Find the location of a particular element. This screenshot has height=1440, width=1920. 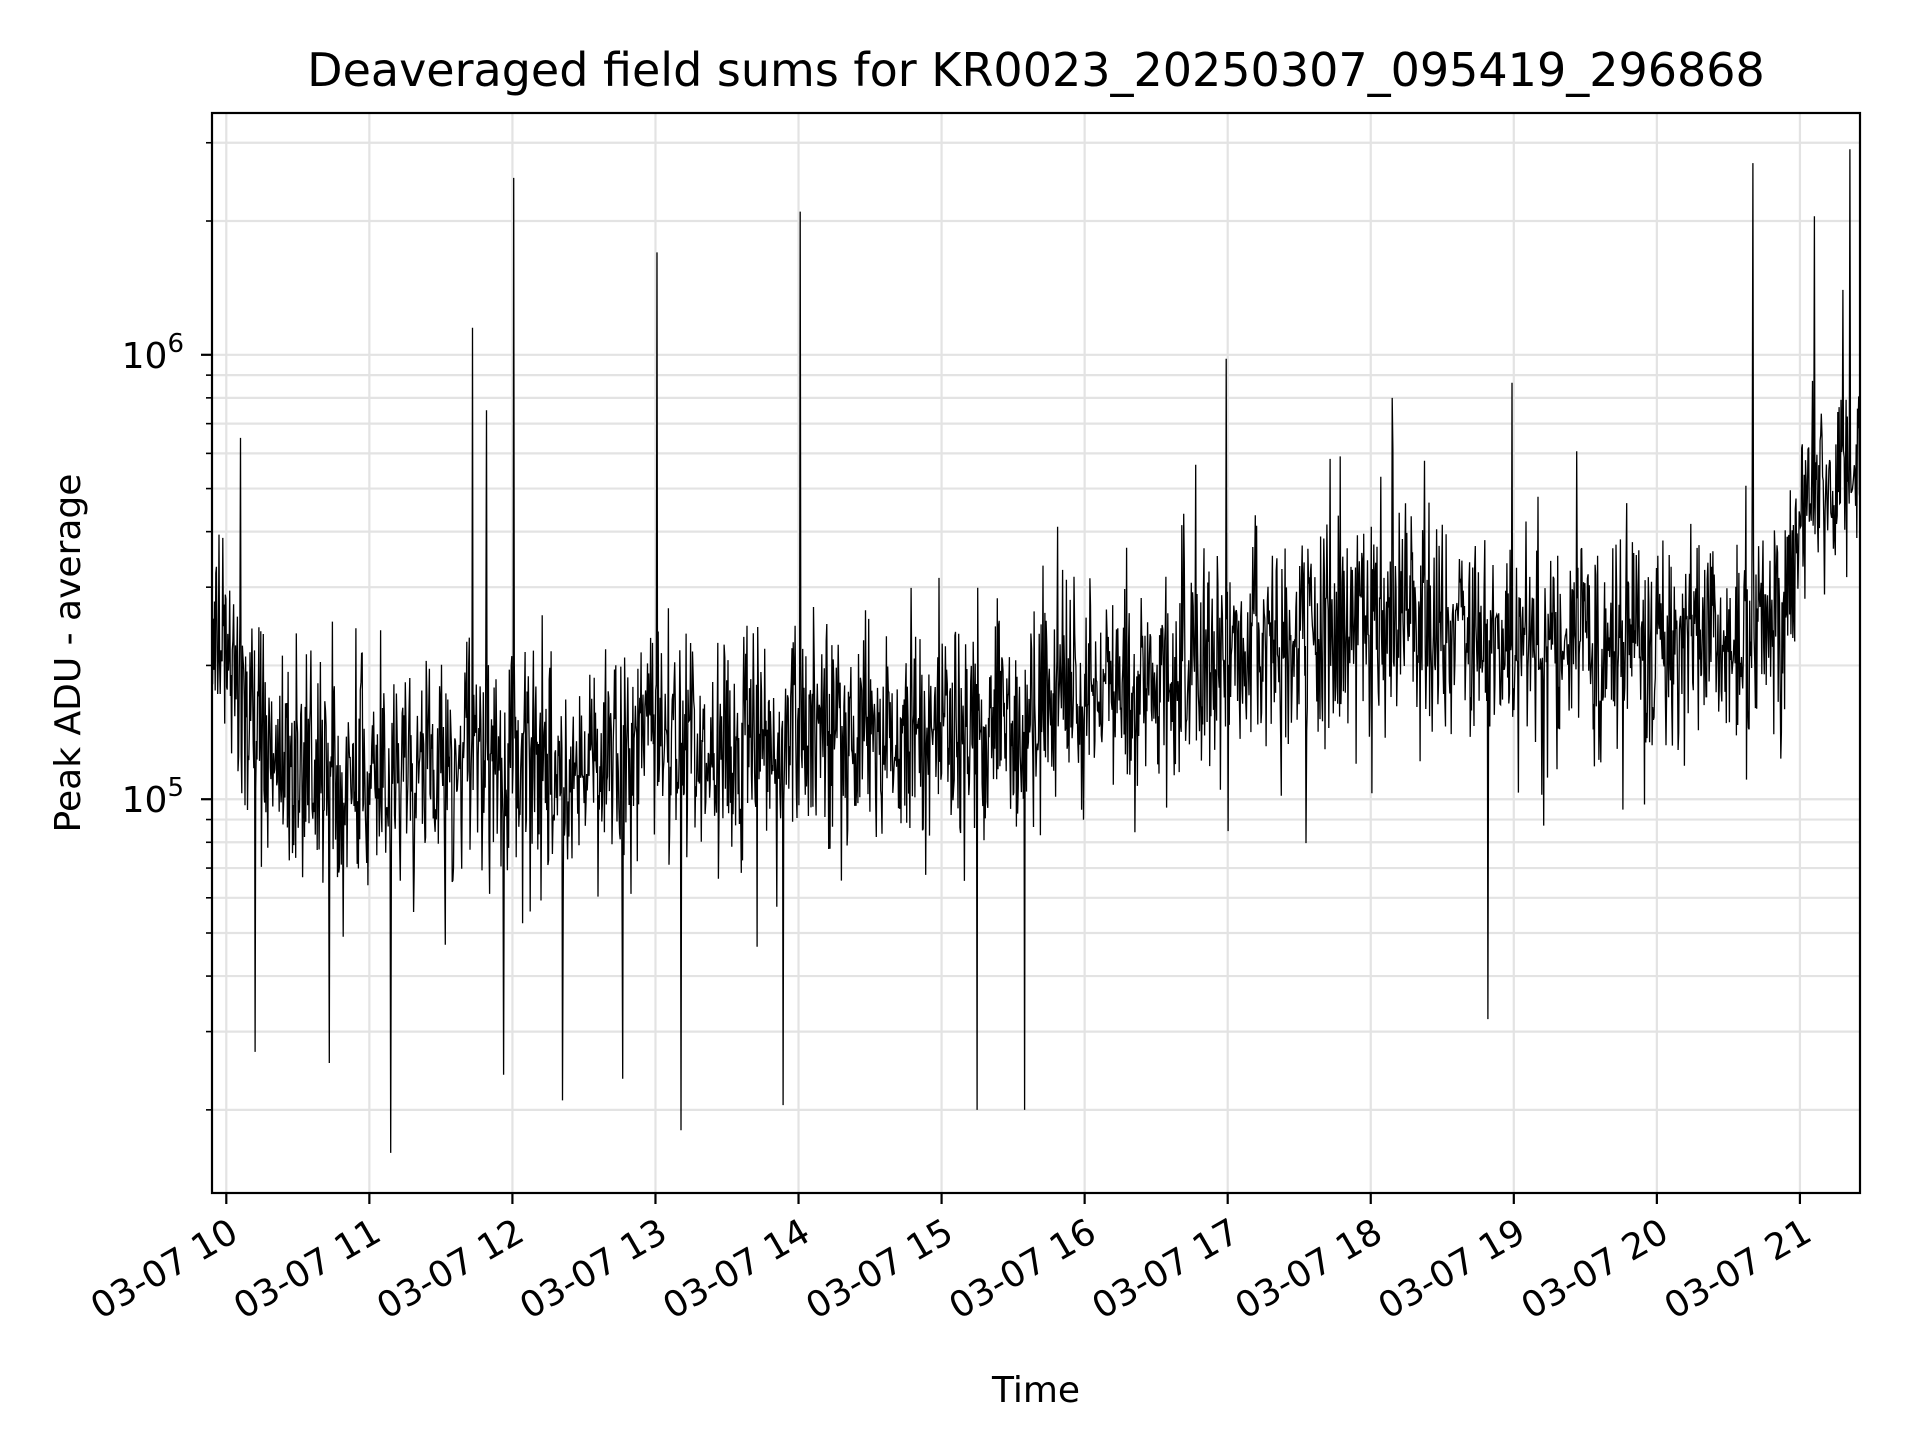

y-tick-label: 10⁵ is located at coordinates (153, 797).